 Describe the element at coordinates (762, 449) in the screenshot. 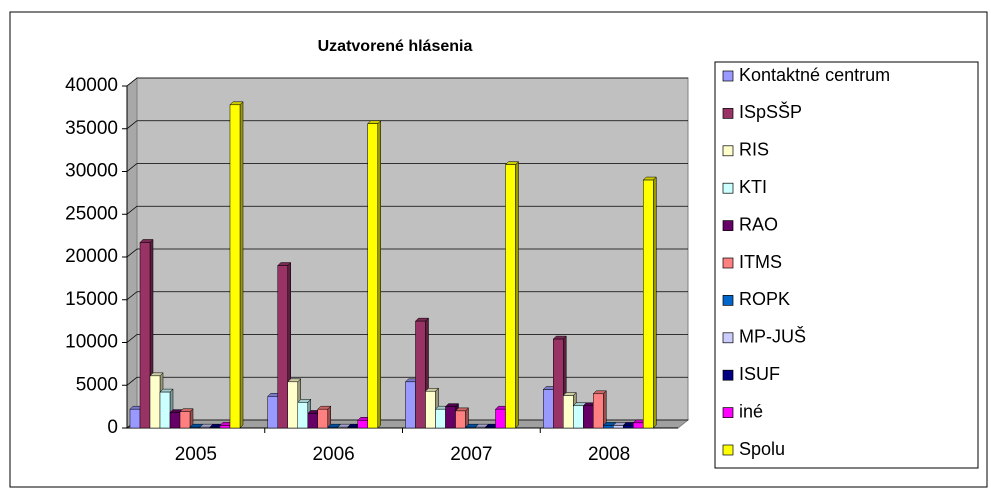

I see `legend-label: Spolu` at that location.